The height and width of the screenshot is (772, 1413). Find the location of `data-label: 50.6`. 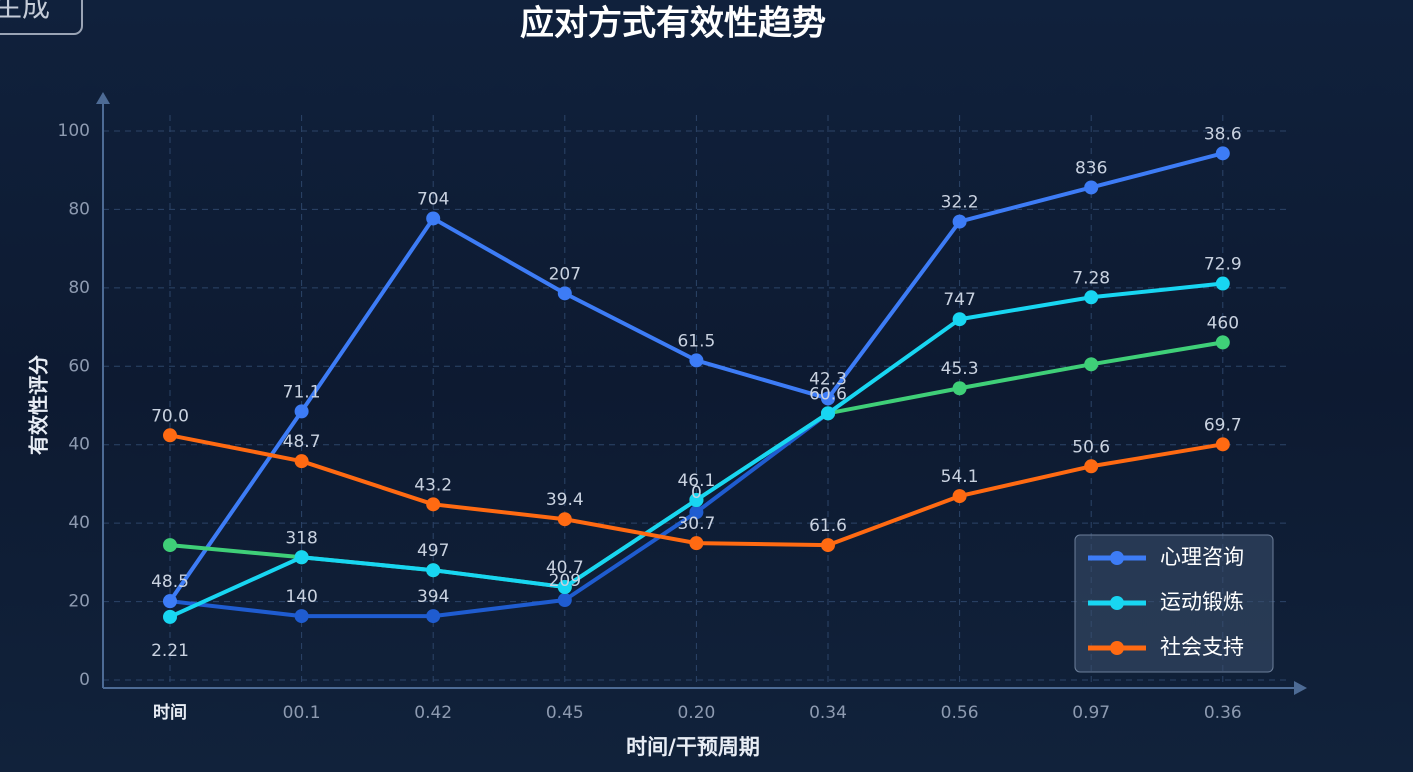

data-label: 50.6 is located at coordinates (1091, 447).